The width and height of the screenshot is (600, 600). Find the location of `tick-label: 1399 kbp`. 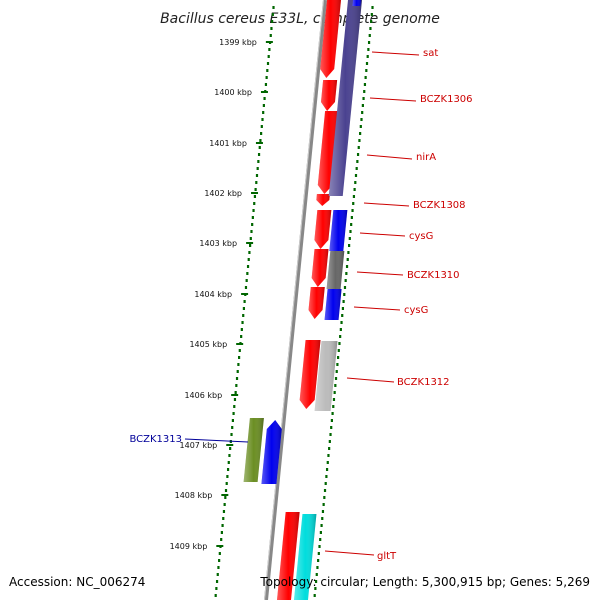

tick-label: 1399 kbp is located at coordinates (238, 42).